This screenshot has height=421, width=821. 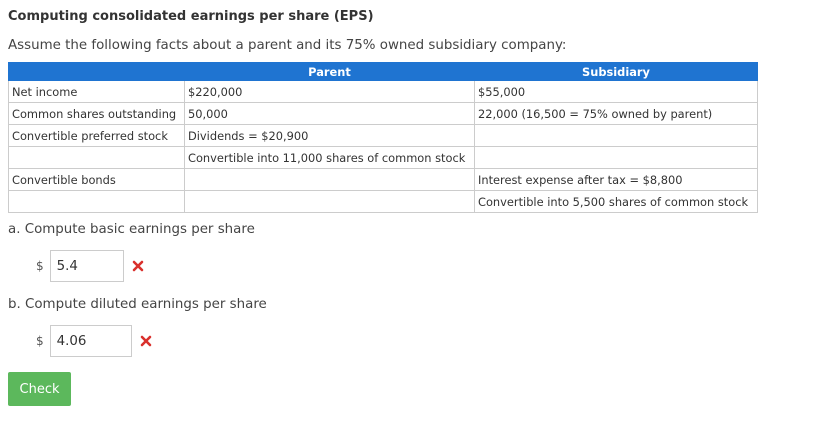 What do you see at coordinates (616, 179) in the screenshot?
I see `table-cell: Interest expense after tax = $8,800` at bounding box center [616, 179].